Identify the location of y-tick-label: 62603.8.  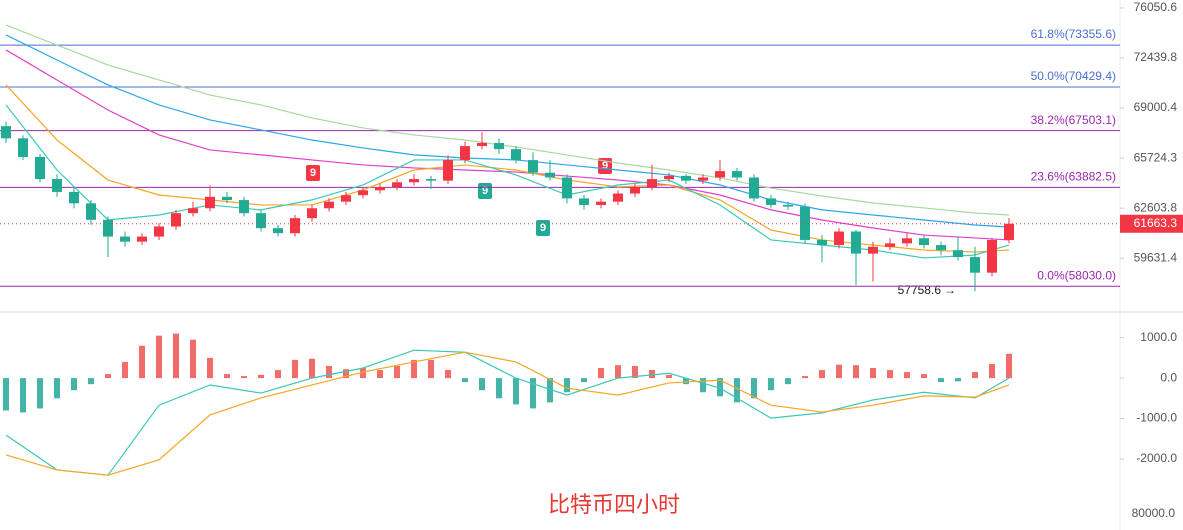
(1156, 207).